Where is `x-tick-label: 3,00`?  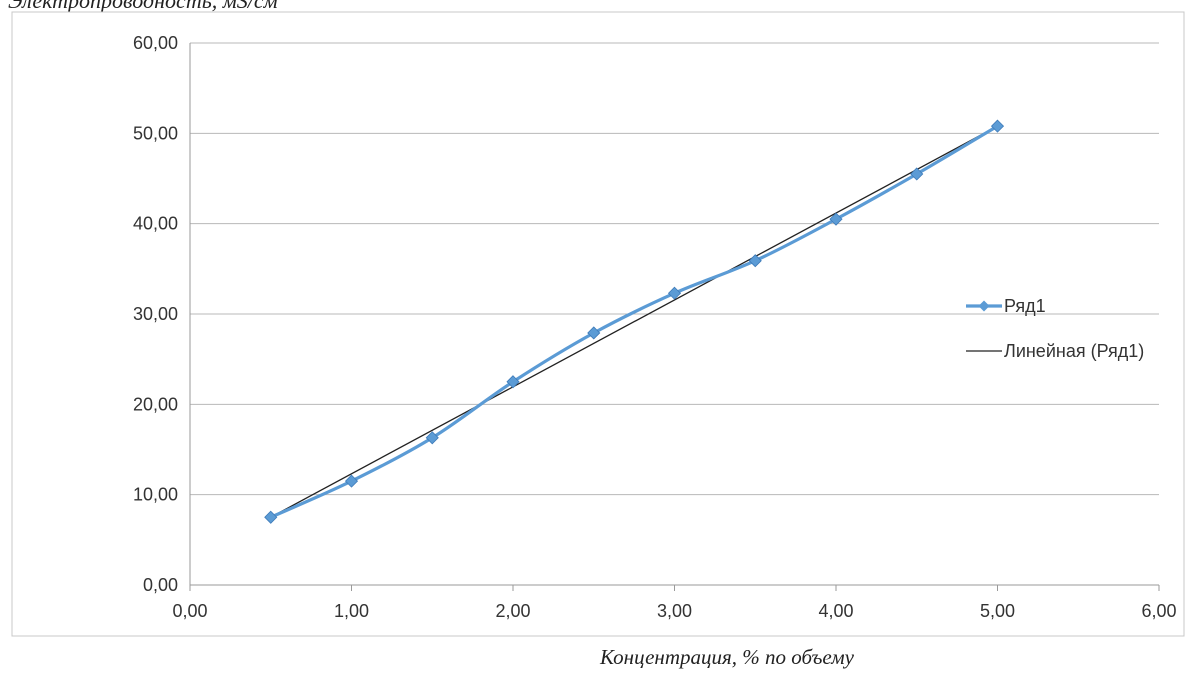 x-tick-label: 3,00 is located at coordinates (674, 611).